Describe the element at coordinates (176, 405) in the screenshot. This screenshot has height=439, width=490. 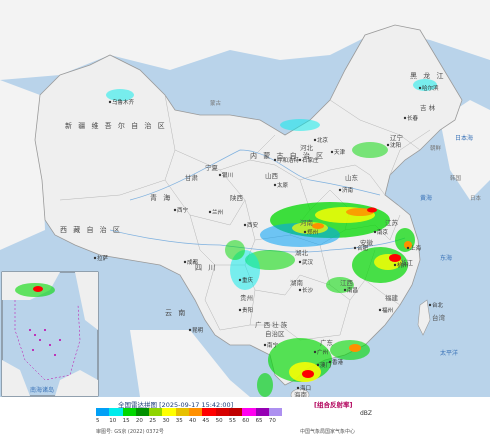
I see `legend-title: 全国雷达拼图 [2025-09-17 15:42:00]` at that location.